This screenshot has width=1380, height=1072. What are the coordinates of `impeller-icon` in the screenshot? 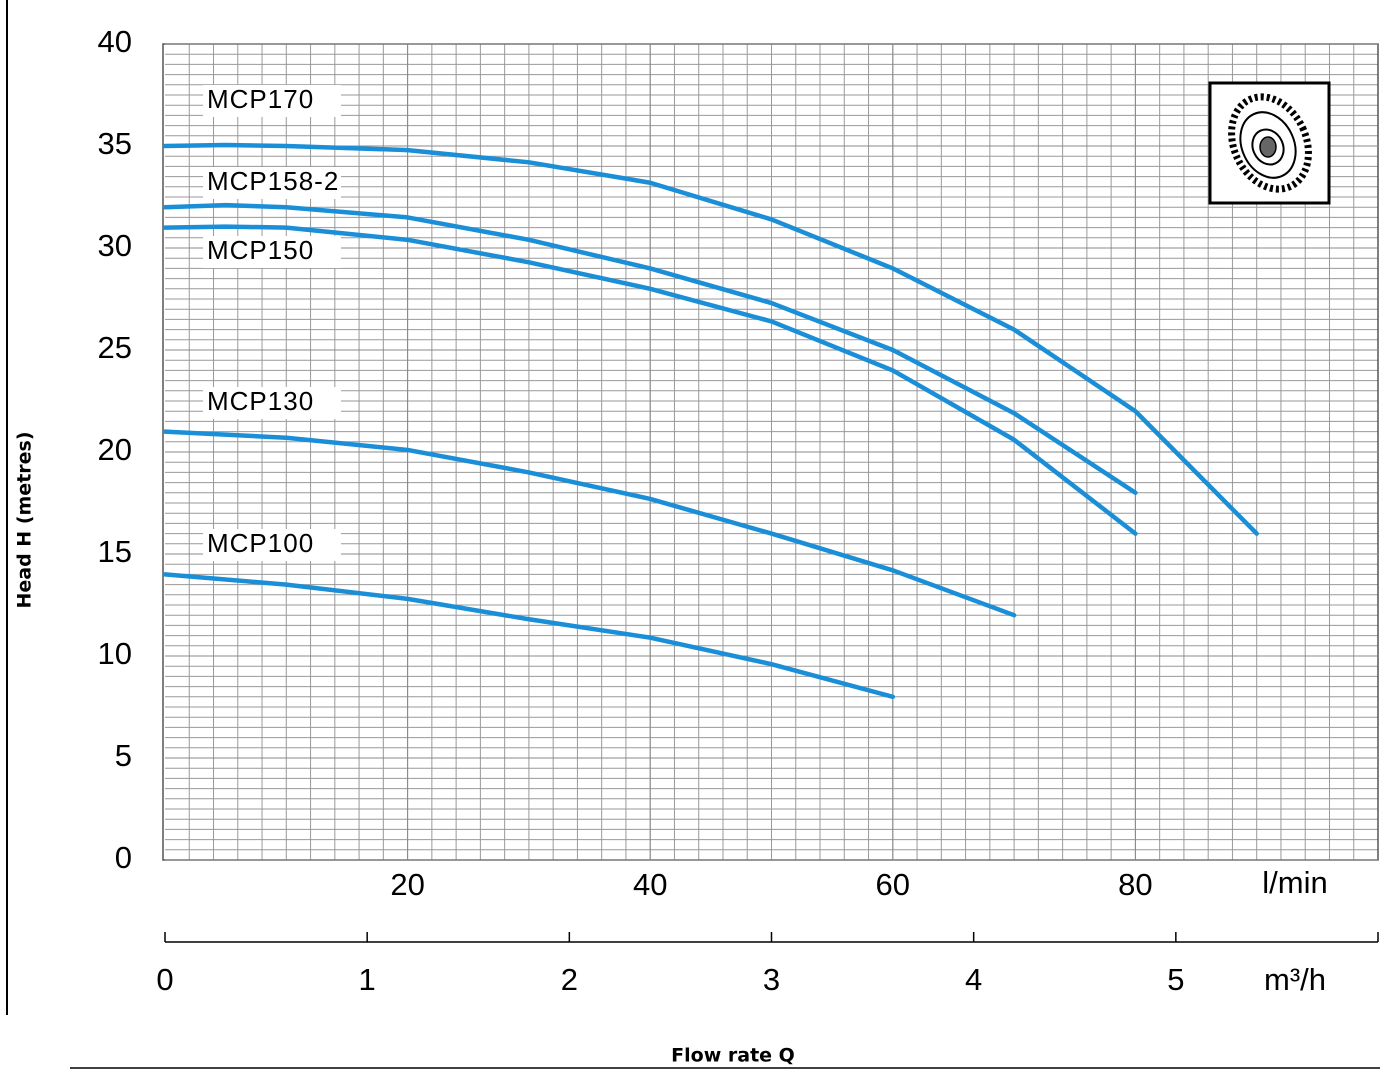 It's located at (1269, 143).